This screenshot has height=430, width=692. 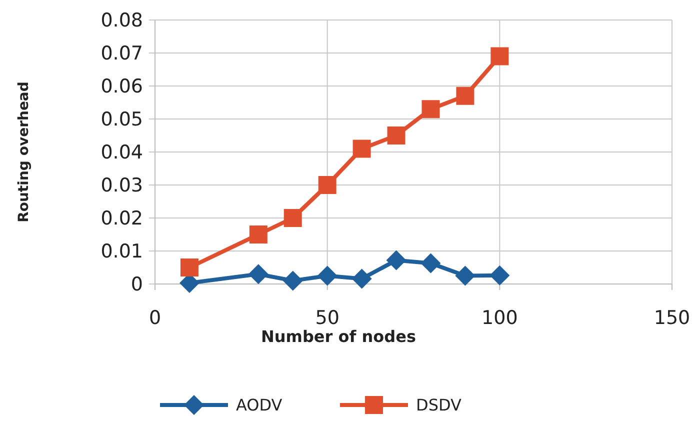 I want to click on x-tick-label: 150, so click(x=672, y=318).